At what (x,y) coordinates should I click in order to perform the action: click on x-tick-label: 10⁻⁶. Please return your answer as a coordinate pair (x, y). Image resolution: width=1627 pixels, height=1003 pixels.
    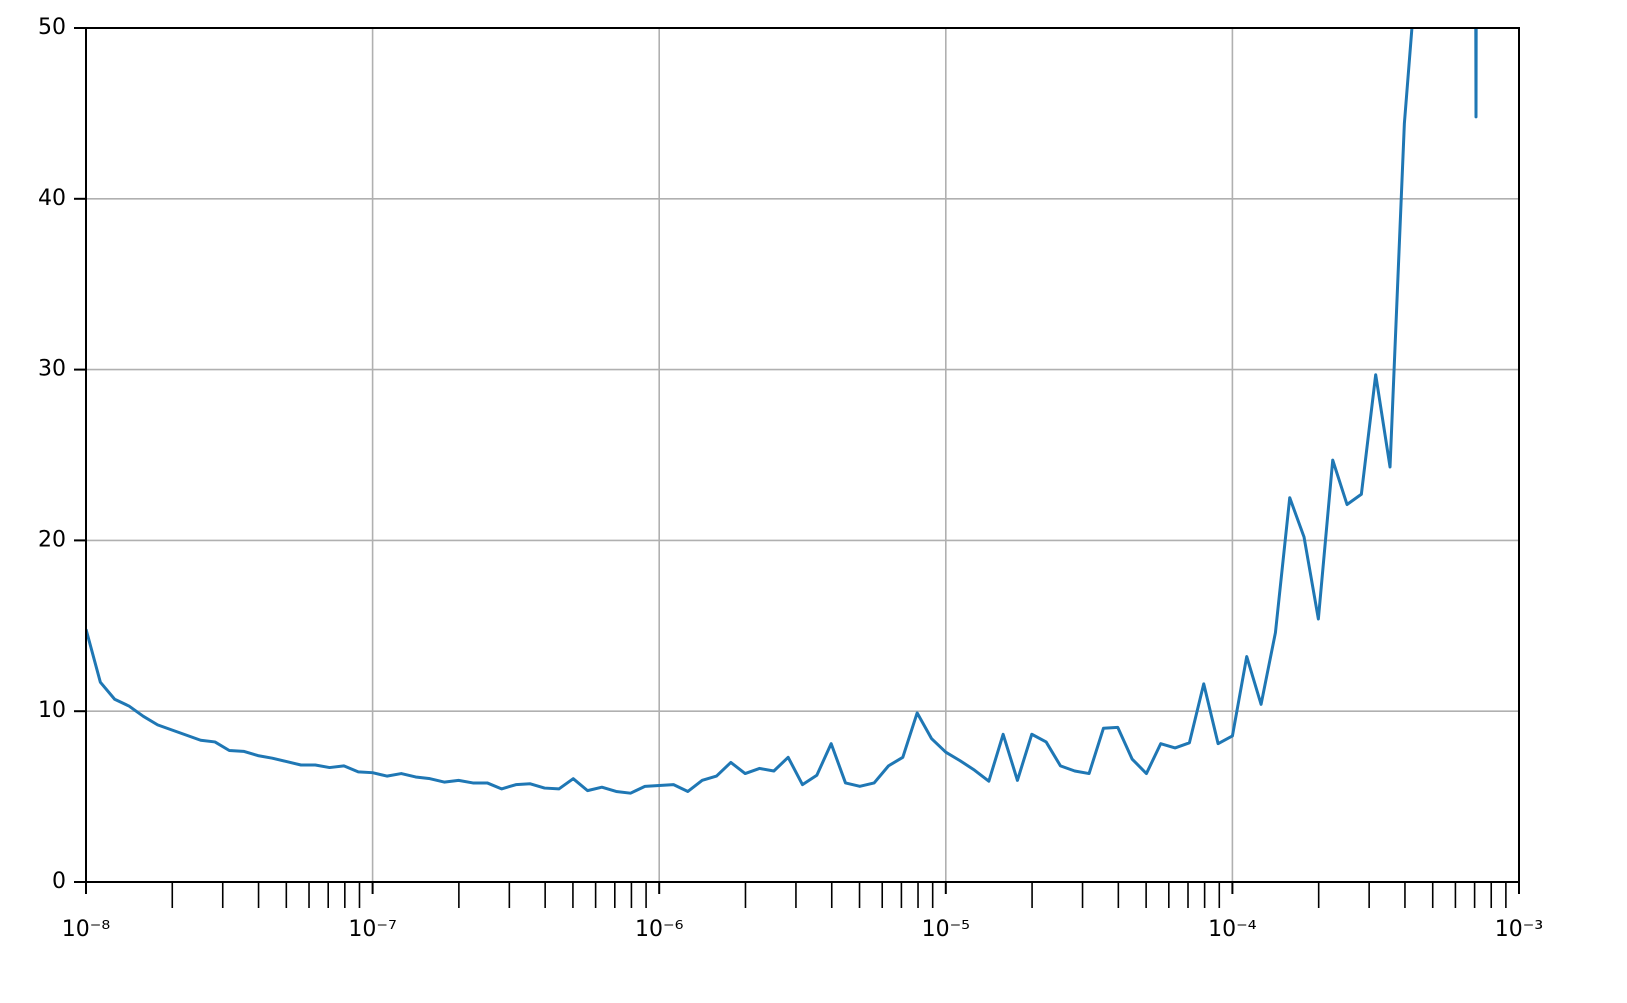
    Looking at the image, I should click on (659, 929).